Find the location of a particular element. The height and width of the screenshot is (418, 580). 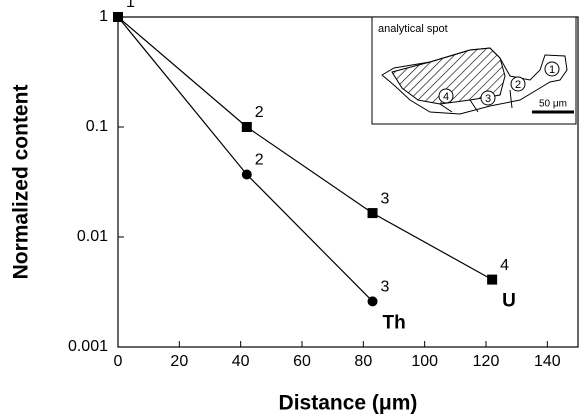

inset-title: analytical spot is located at coordinates (413, 29).